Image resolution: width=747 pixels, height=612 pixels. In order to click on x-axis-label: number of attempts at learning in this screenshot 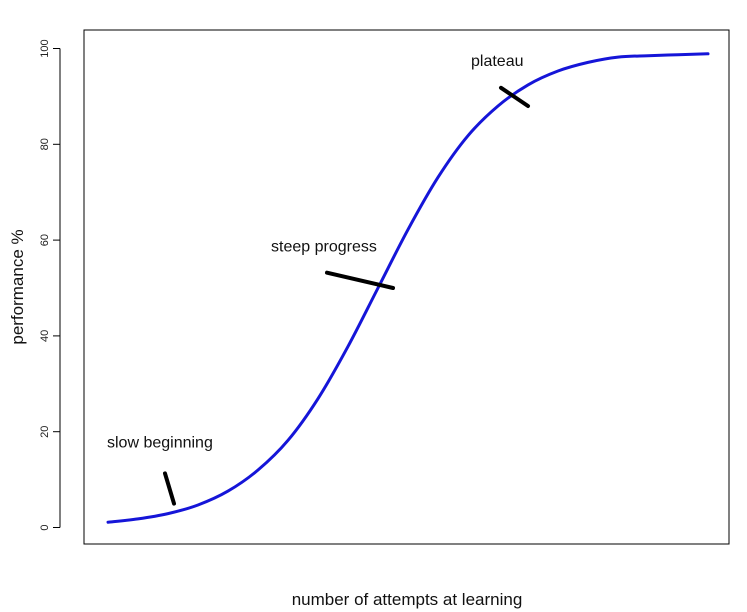, I will do `click(407, 599)`.